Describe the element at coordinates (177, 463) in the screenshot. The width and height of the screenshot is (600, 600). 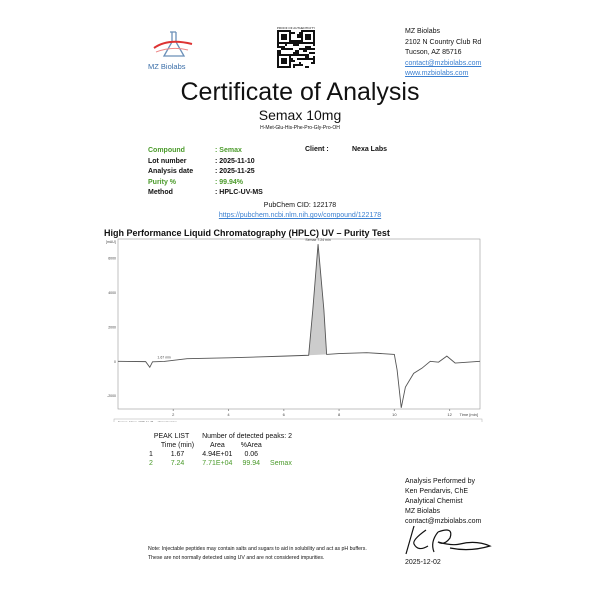
I see `peak-cell-time: 7.24` at that location.